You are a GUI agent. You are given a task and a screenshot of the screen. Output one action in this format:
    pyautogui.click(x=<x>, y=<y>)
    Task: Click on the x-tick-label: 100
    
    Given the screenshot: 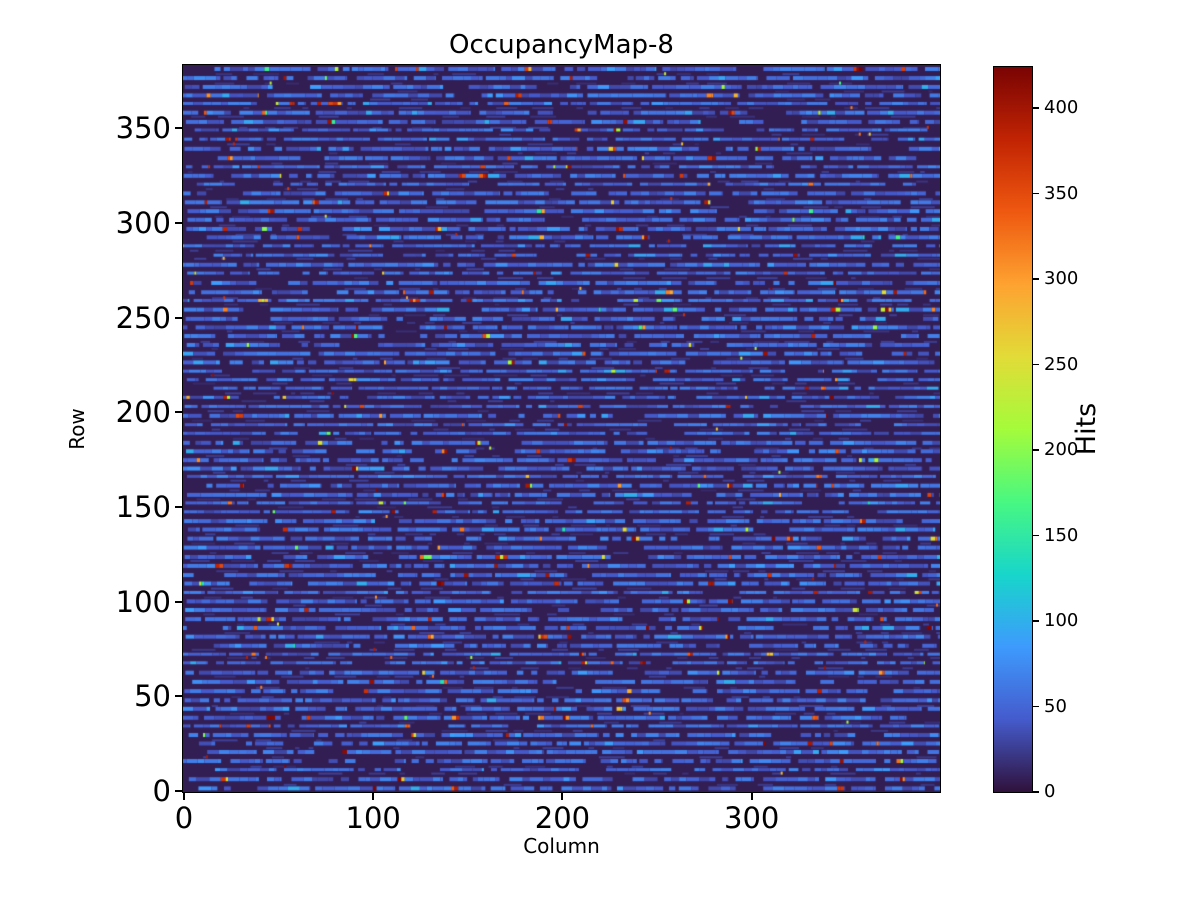 What is the action you would take?
    pyautogui.click(x=373, y=818)
    